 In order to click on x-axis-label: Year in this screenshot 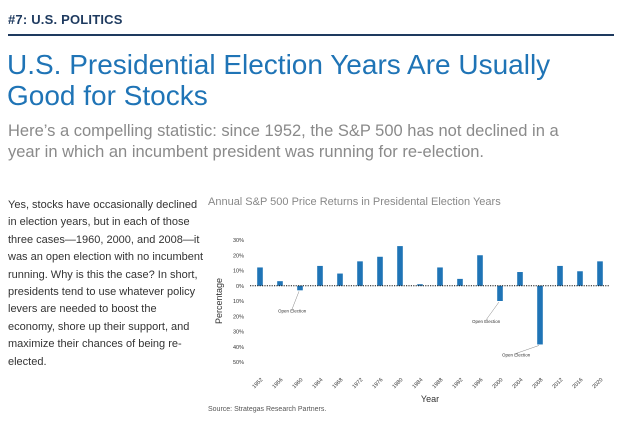, I will do `click(430, 399)`.